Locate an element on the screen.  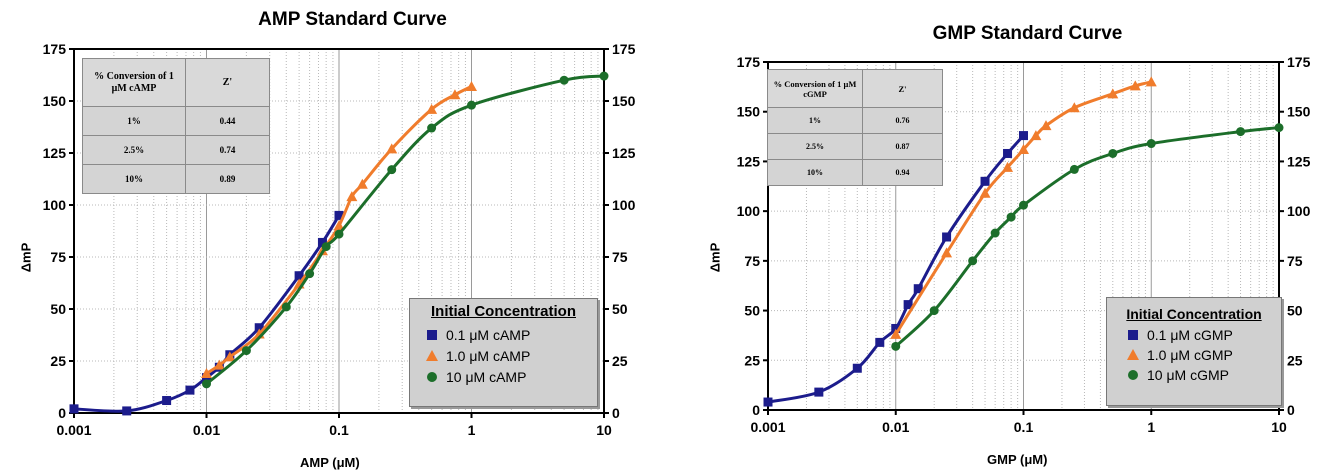
table-header-conversion: % Conversion of 1 μM cAMP is located at coordinates (134, 82).